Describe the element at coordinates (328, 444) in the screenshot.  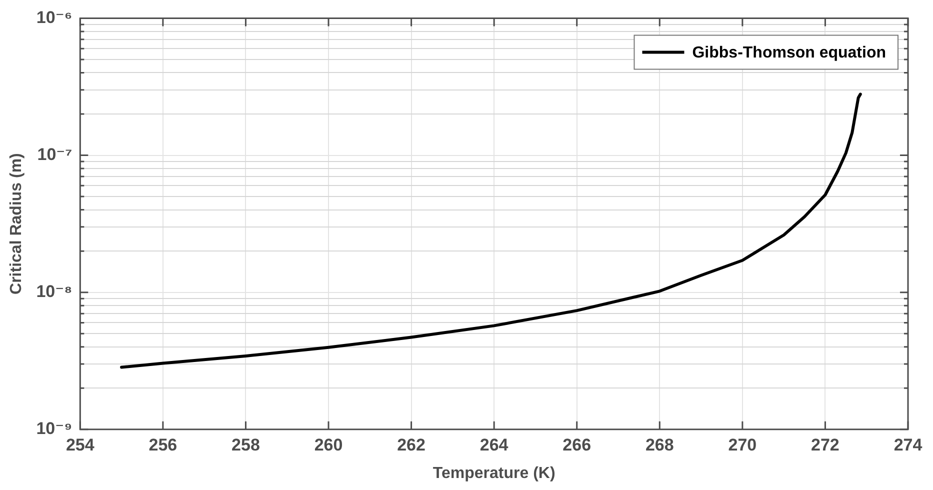
I see `x-tick-label: 260` at that location.